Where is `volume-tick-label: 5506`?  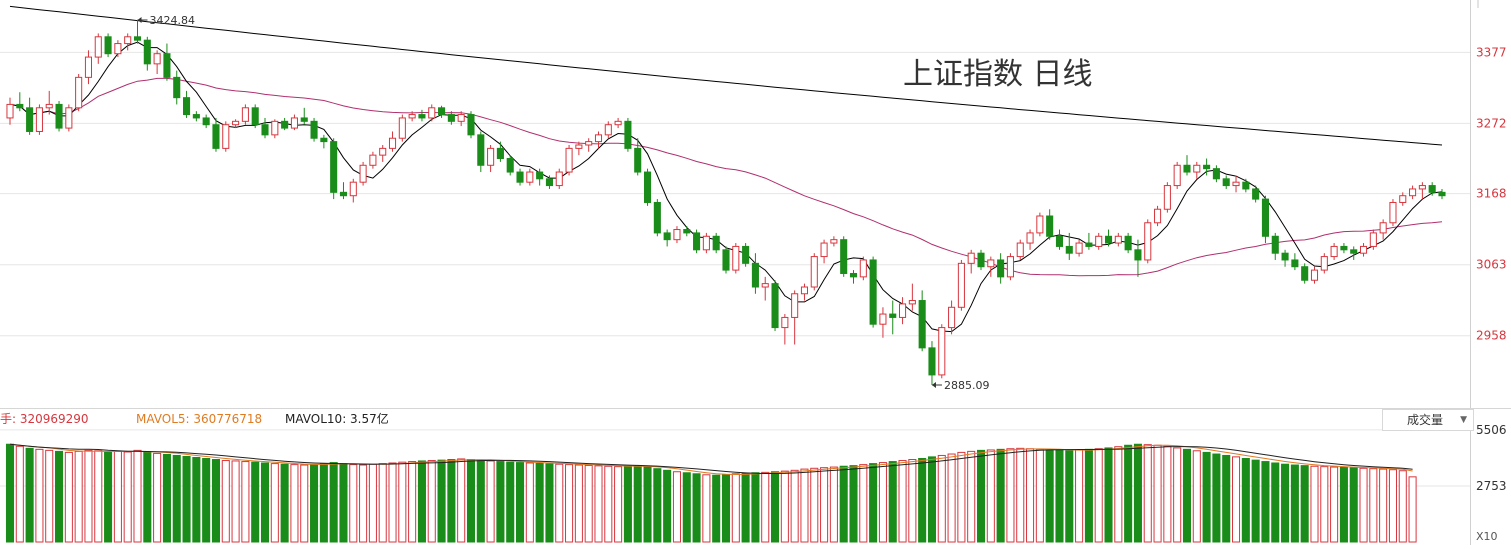
volume-tick-label: 5506 is located at coordinates (1491, 430).